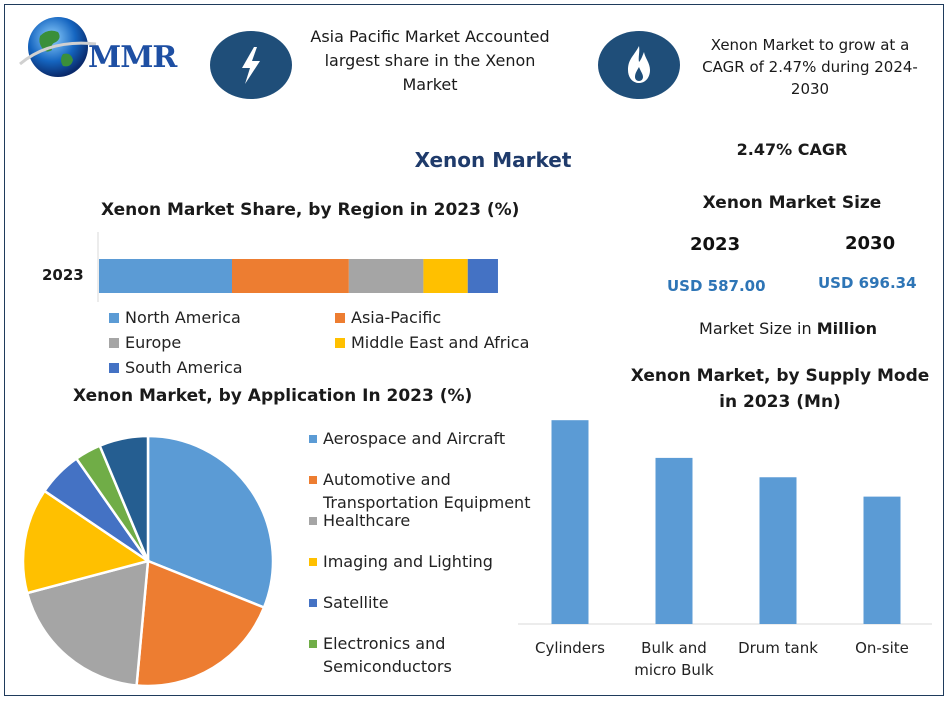 The width and height of the screenshot is (950, 701). I want to click on legend-label: Satellite, so click(356, 602).